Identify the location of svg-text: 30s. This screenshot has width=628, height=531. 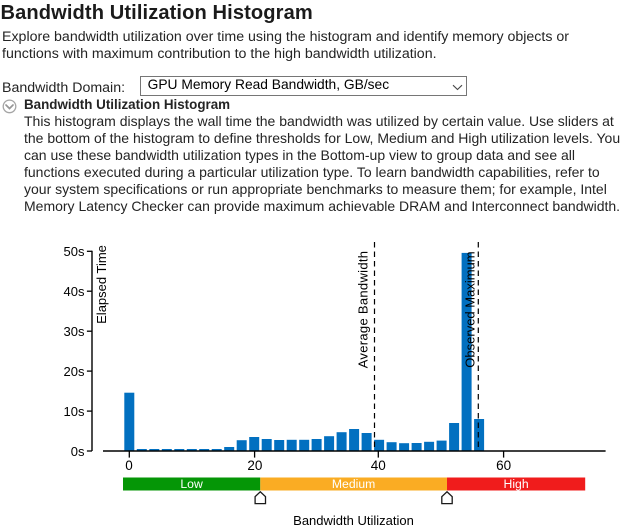
(74, 331).